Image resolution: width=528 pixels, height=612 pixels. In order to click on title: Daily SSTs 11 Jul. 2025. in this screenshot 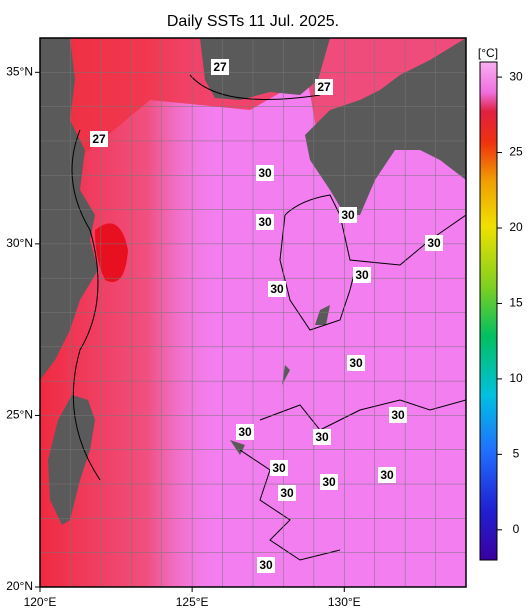, I will do `click(253, 21)`.